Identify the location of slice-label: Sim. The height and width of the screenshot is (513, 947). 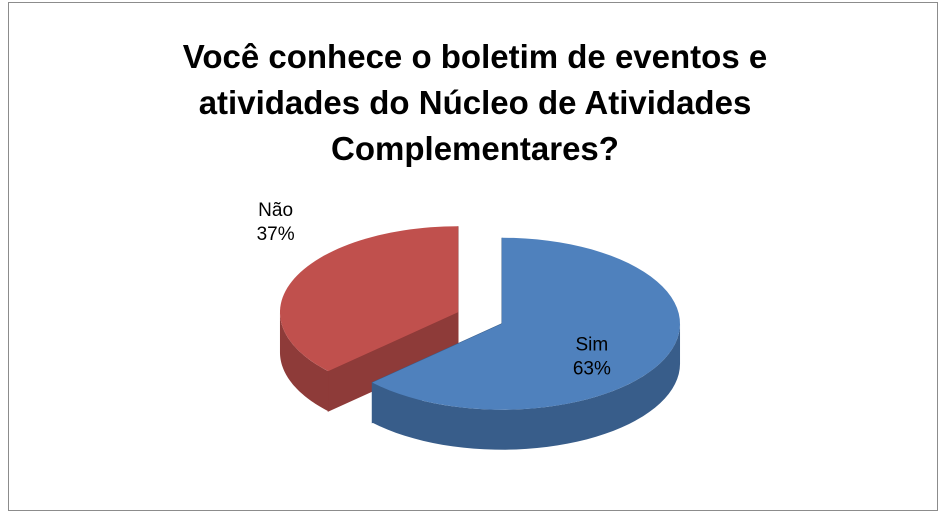
(592, 345).